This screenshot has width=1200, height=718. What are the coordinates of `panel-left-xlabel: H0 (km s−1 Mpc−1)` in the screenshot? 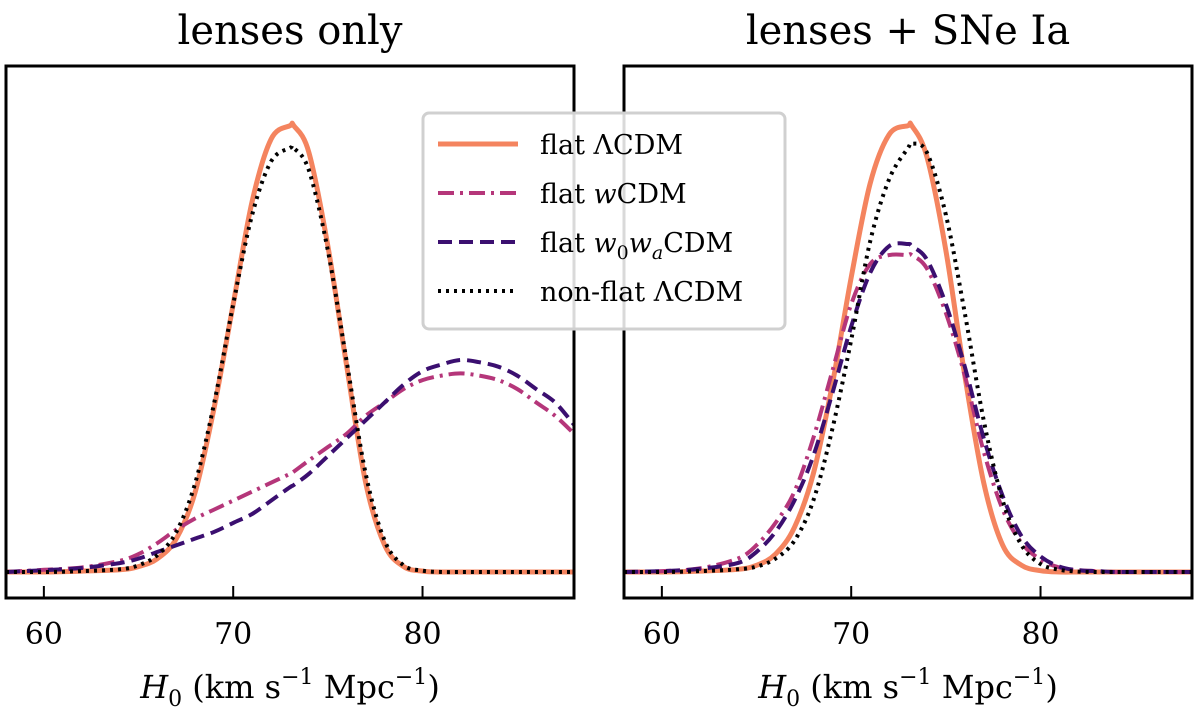 It's located at (289, 688).